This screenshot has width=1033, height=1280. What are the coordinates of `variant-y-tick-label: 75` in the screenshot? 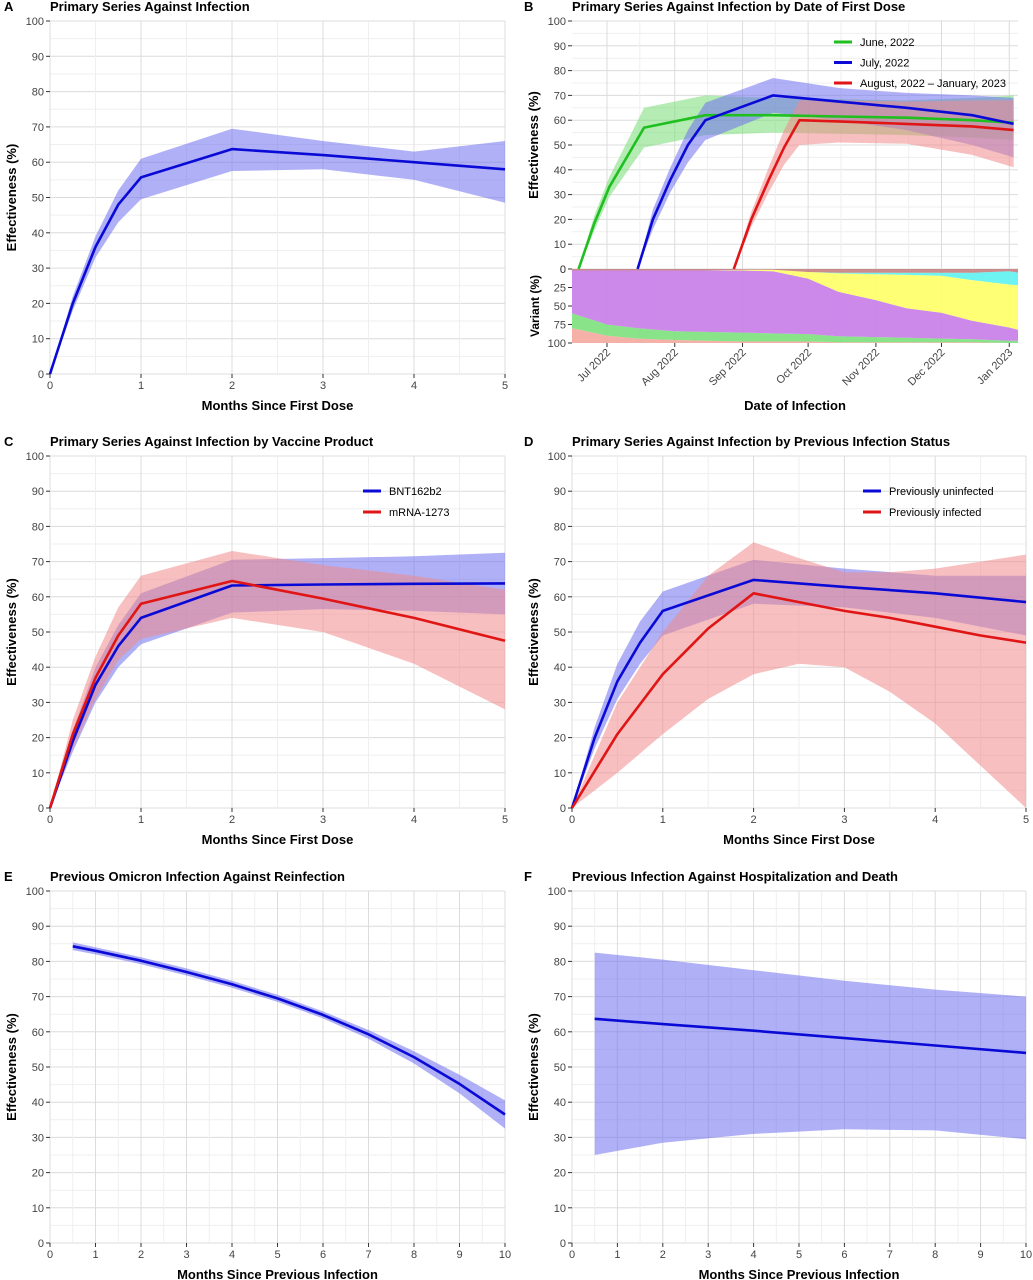 It's located at (560, 326).